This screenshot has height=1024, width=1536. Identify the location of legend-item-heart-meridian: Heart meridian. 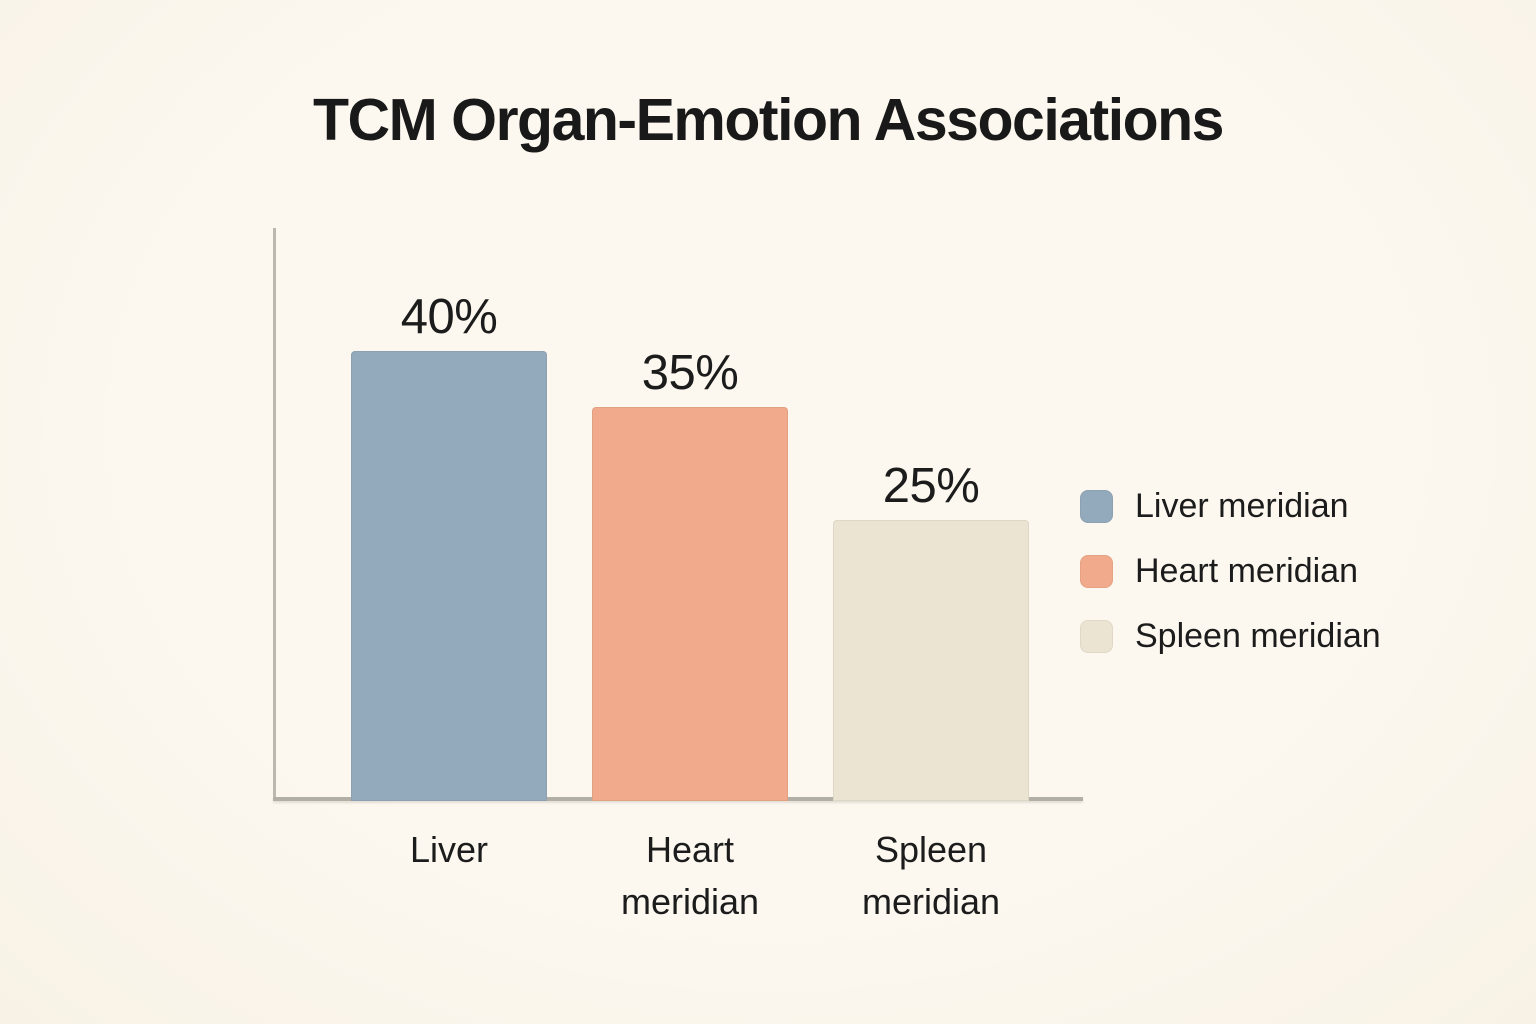
(1219, 571).